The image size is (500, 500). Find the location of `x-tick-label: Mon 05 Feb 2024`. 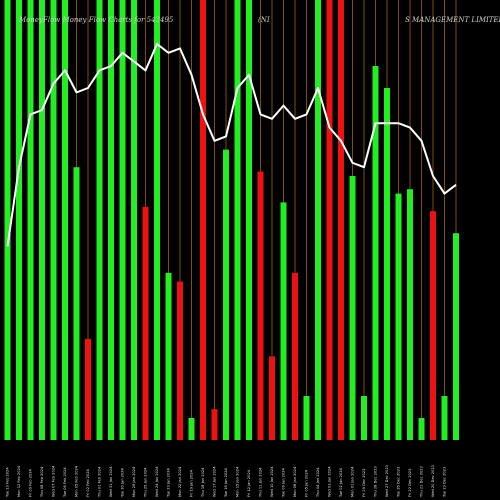

x-tick-label: Mon 05 Feb 2024 is located at coordinates (77, 481).